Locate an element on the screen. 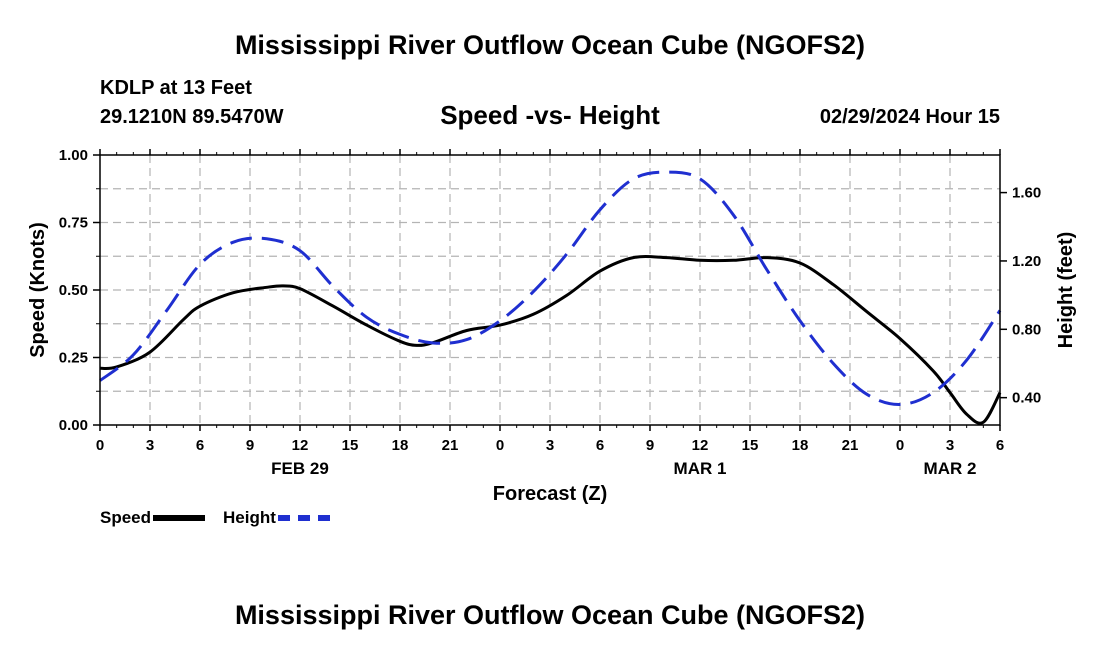  y2-tick-label: 0.40 is located at coordinates (1026, 398).